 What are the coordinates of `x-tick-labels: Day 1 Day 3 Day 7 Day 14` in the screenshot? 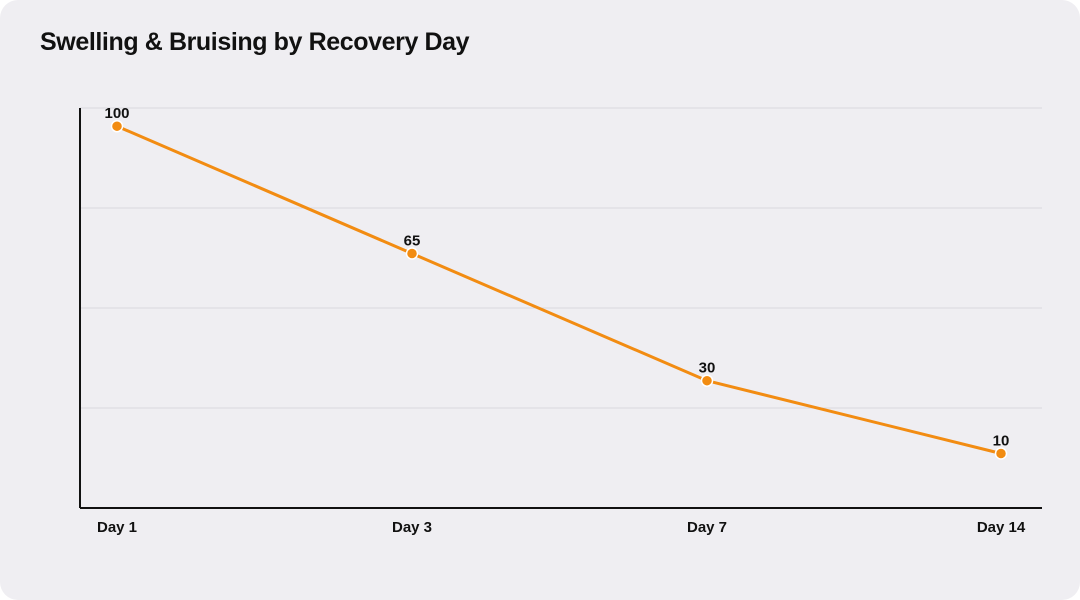 It's located at (561, 527).